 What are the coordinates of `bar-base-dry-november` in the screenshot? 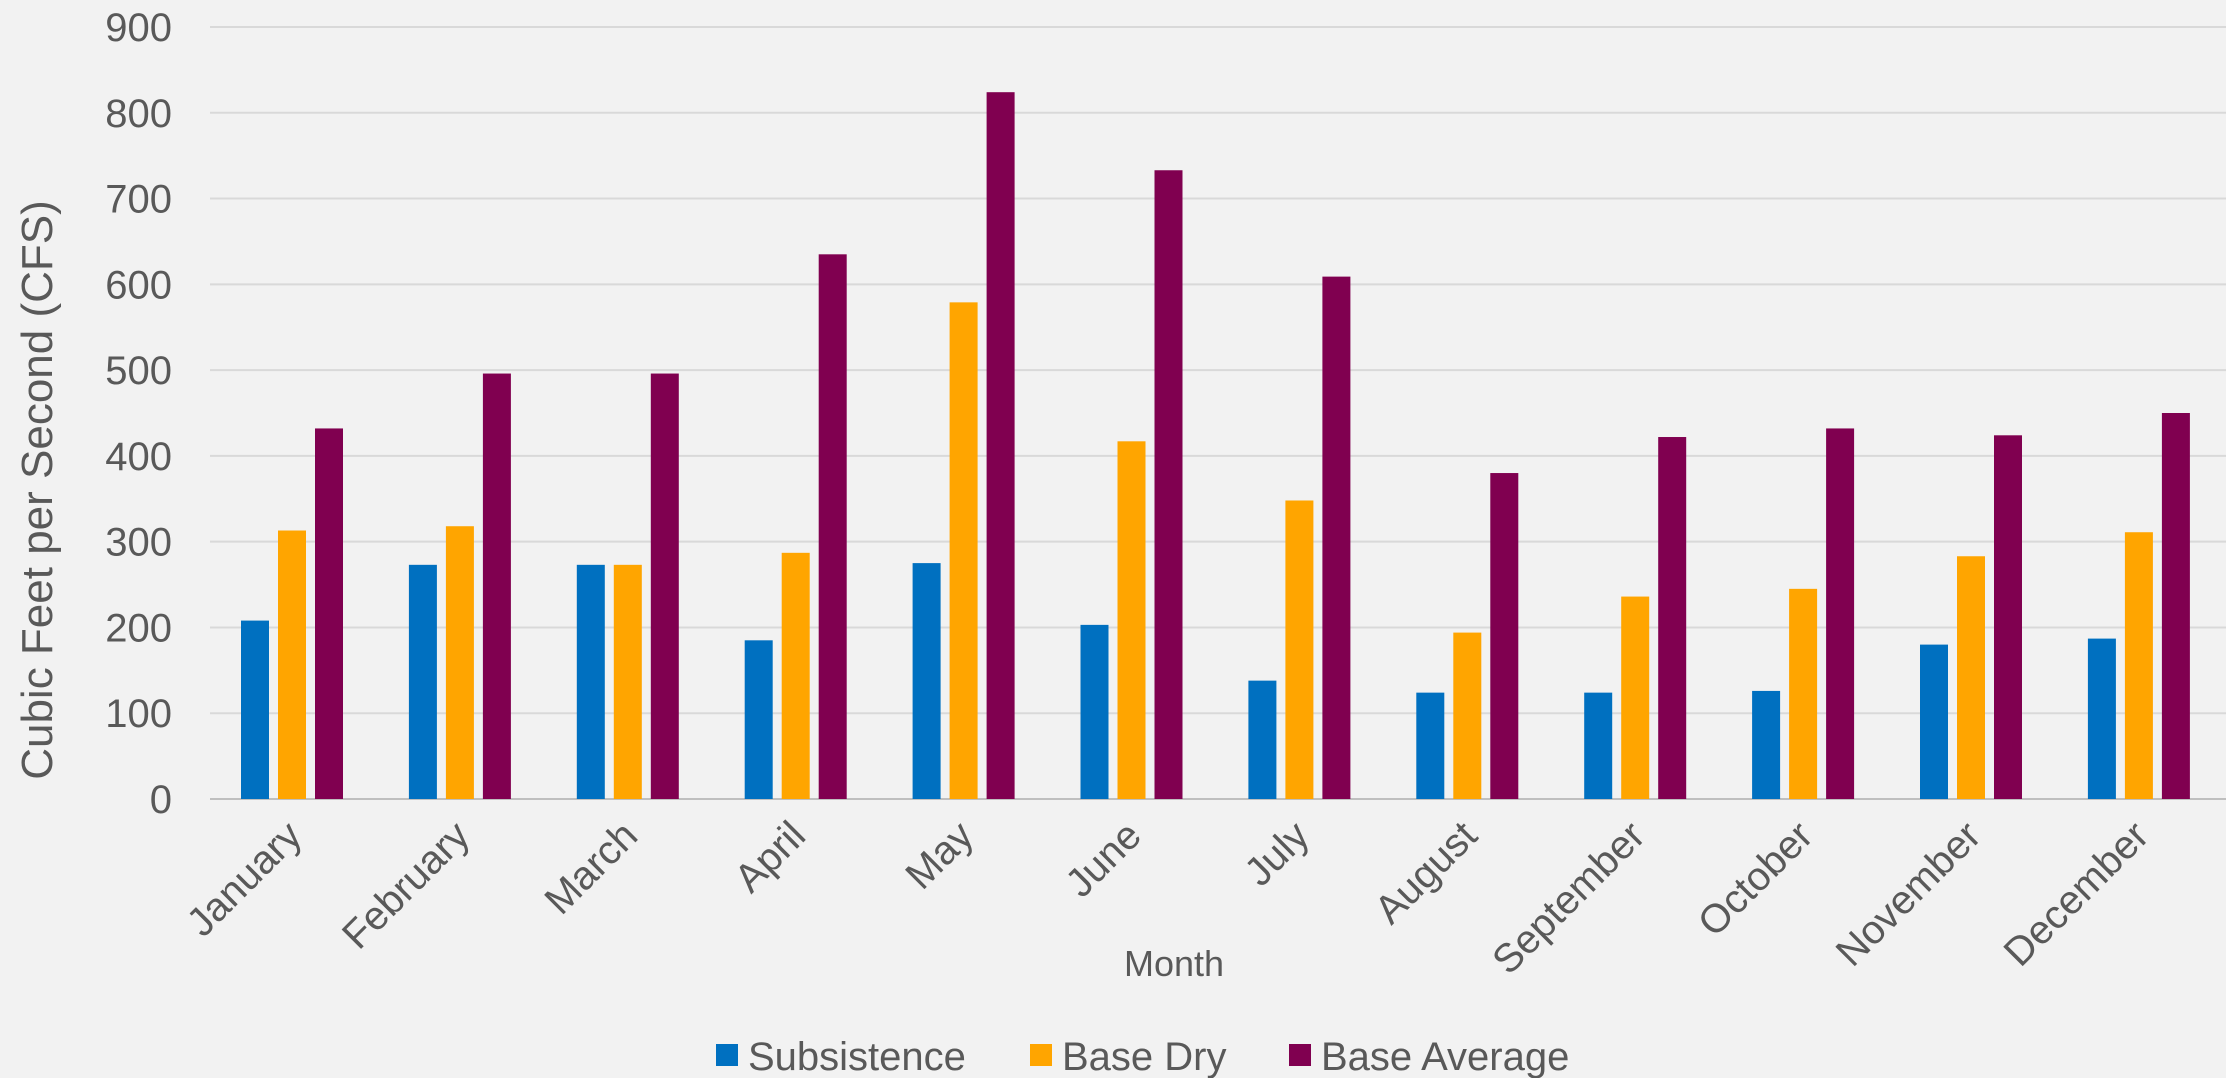 It's located at (1971, 677).